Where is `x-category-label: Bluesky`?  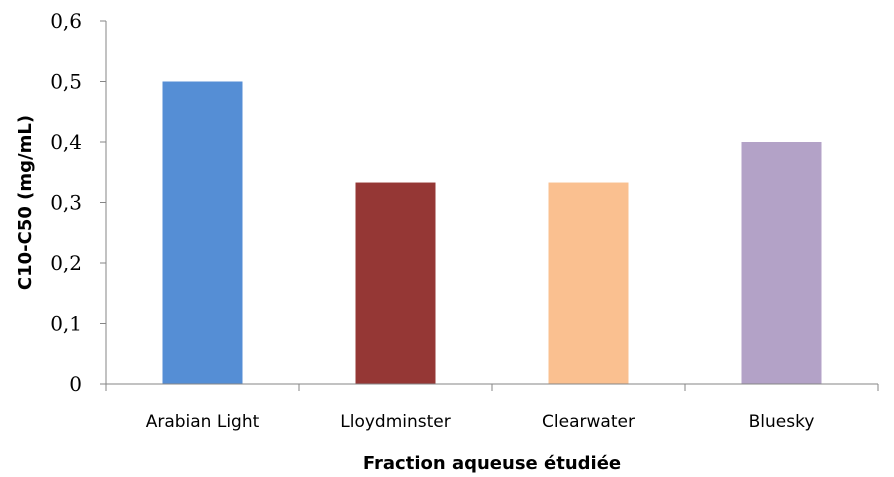
x-category-label: Bluesky is located at coordinates (782, 422).